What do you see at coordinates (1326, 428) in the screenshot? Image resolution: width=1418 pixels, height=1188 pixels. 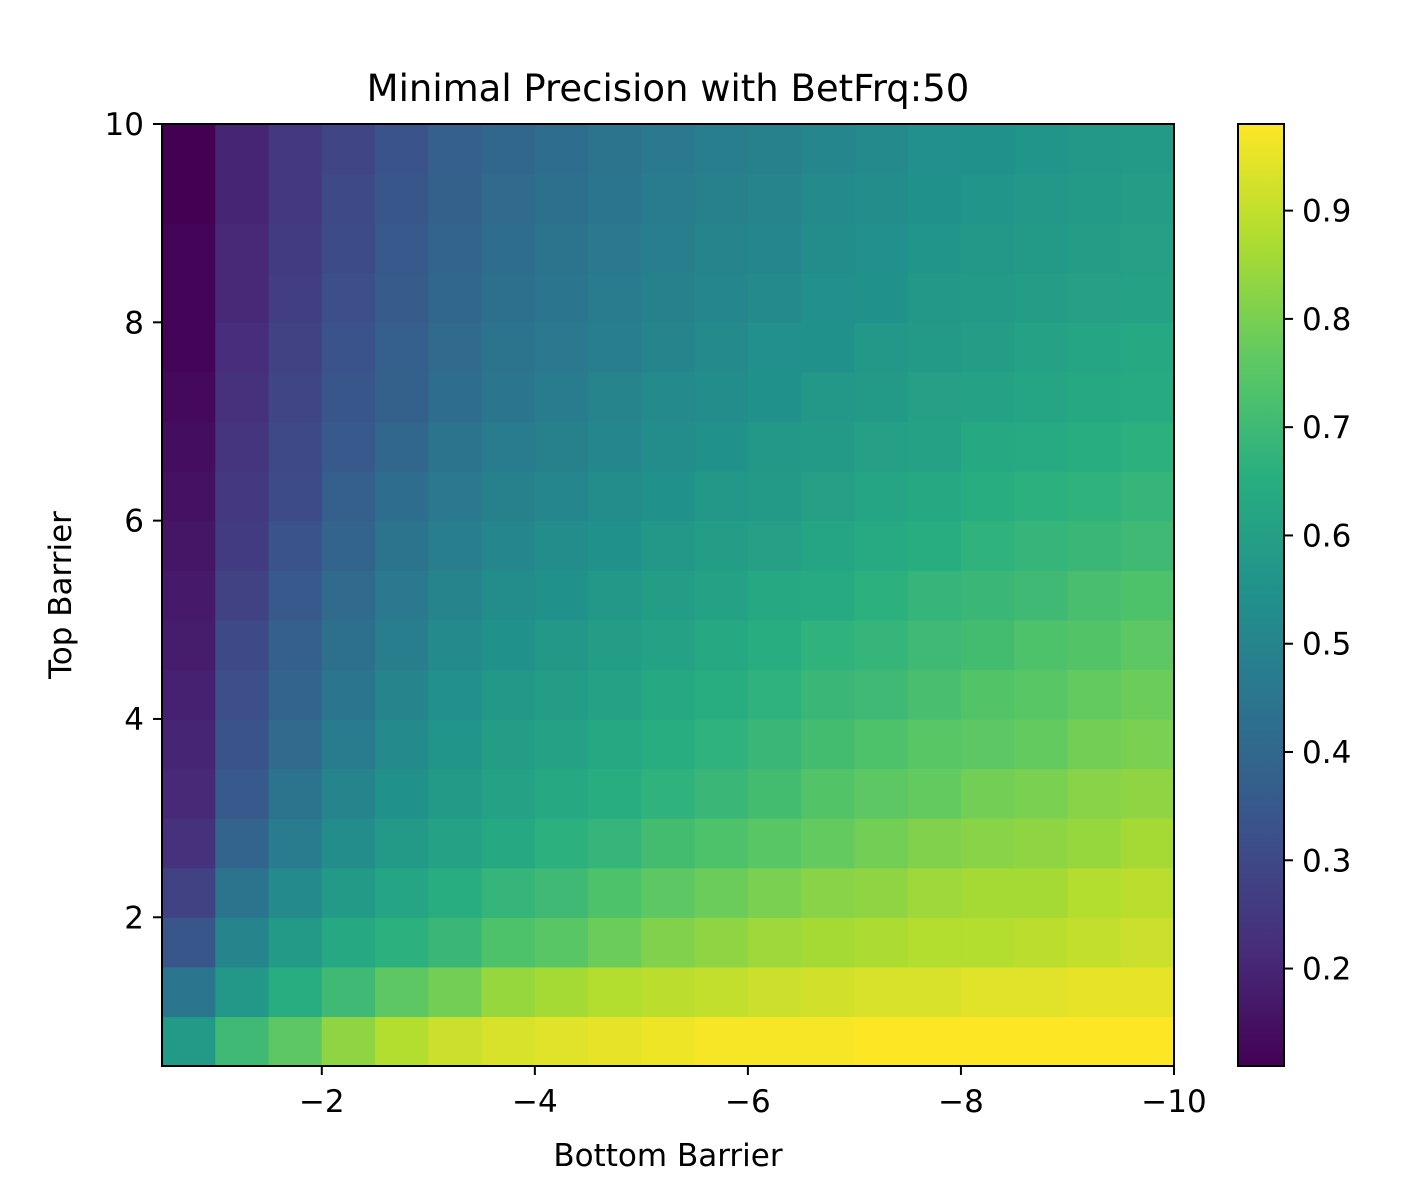 I see `colorbar-tick-label: 0.7` at bounding box center [1326, 428].